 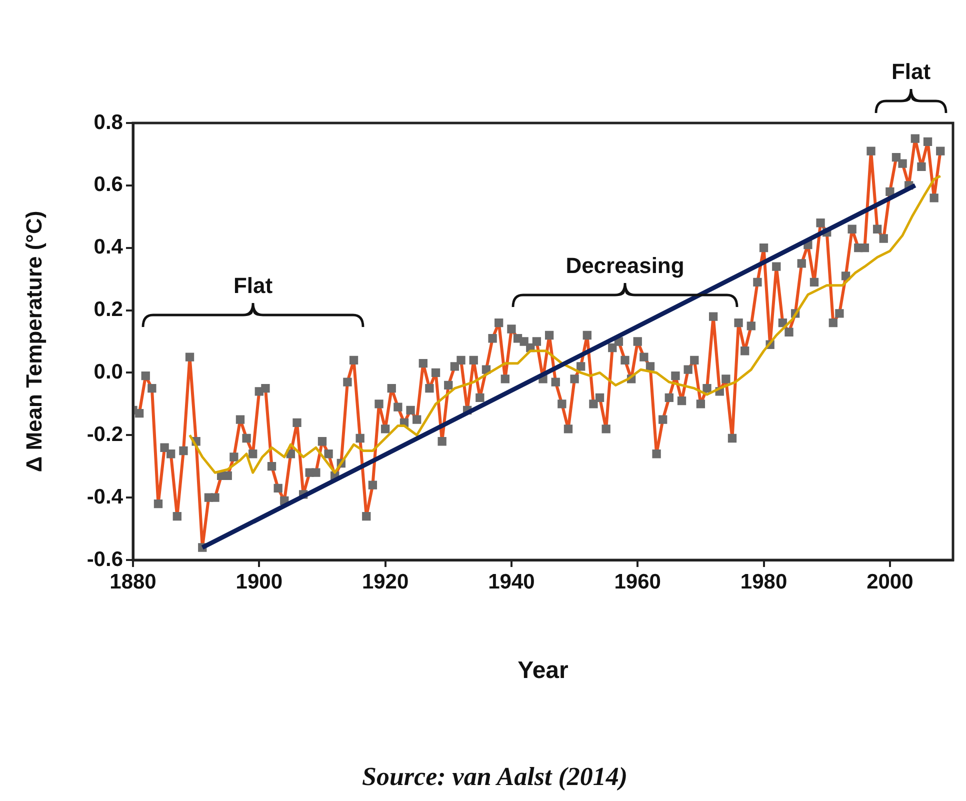 What do you see at coordinates (495, 777) in the screenshot?
I see `source-note: Source: van Aalst (2014)` at bounding box center [495, 777].